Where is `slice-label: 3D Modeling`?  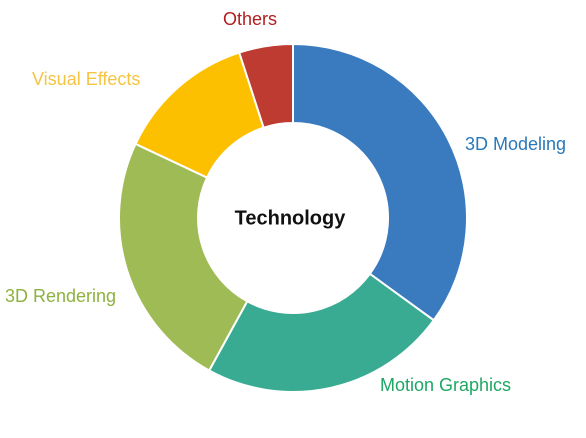
slice-label: 3D Modeling is located at coordinates (515, 144).